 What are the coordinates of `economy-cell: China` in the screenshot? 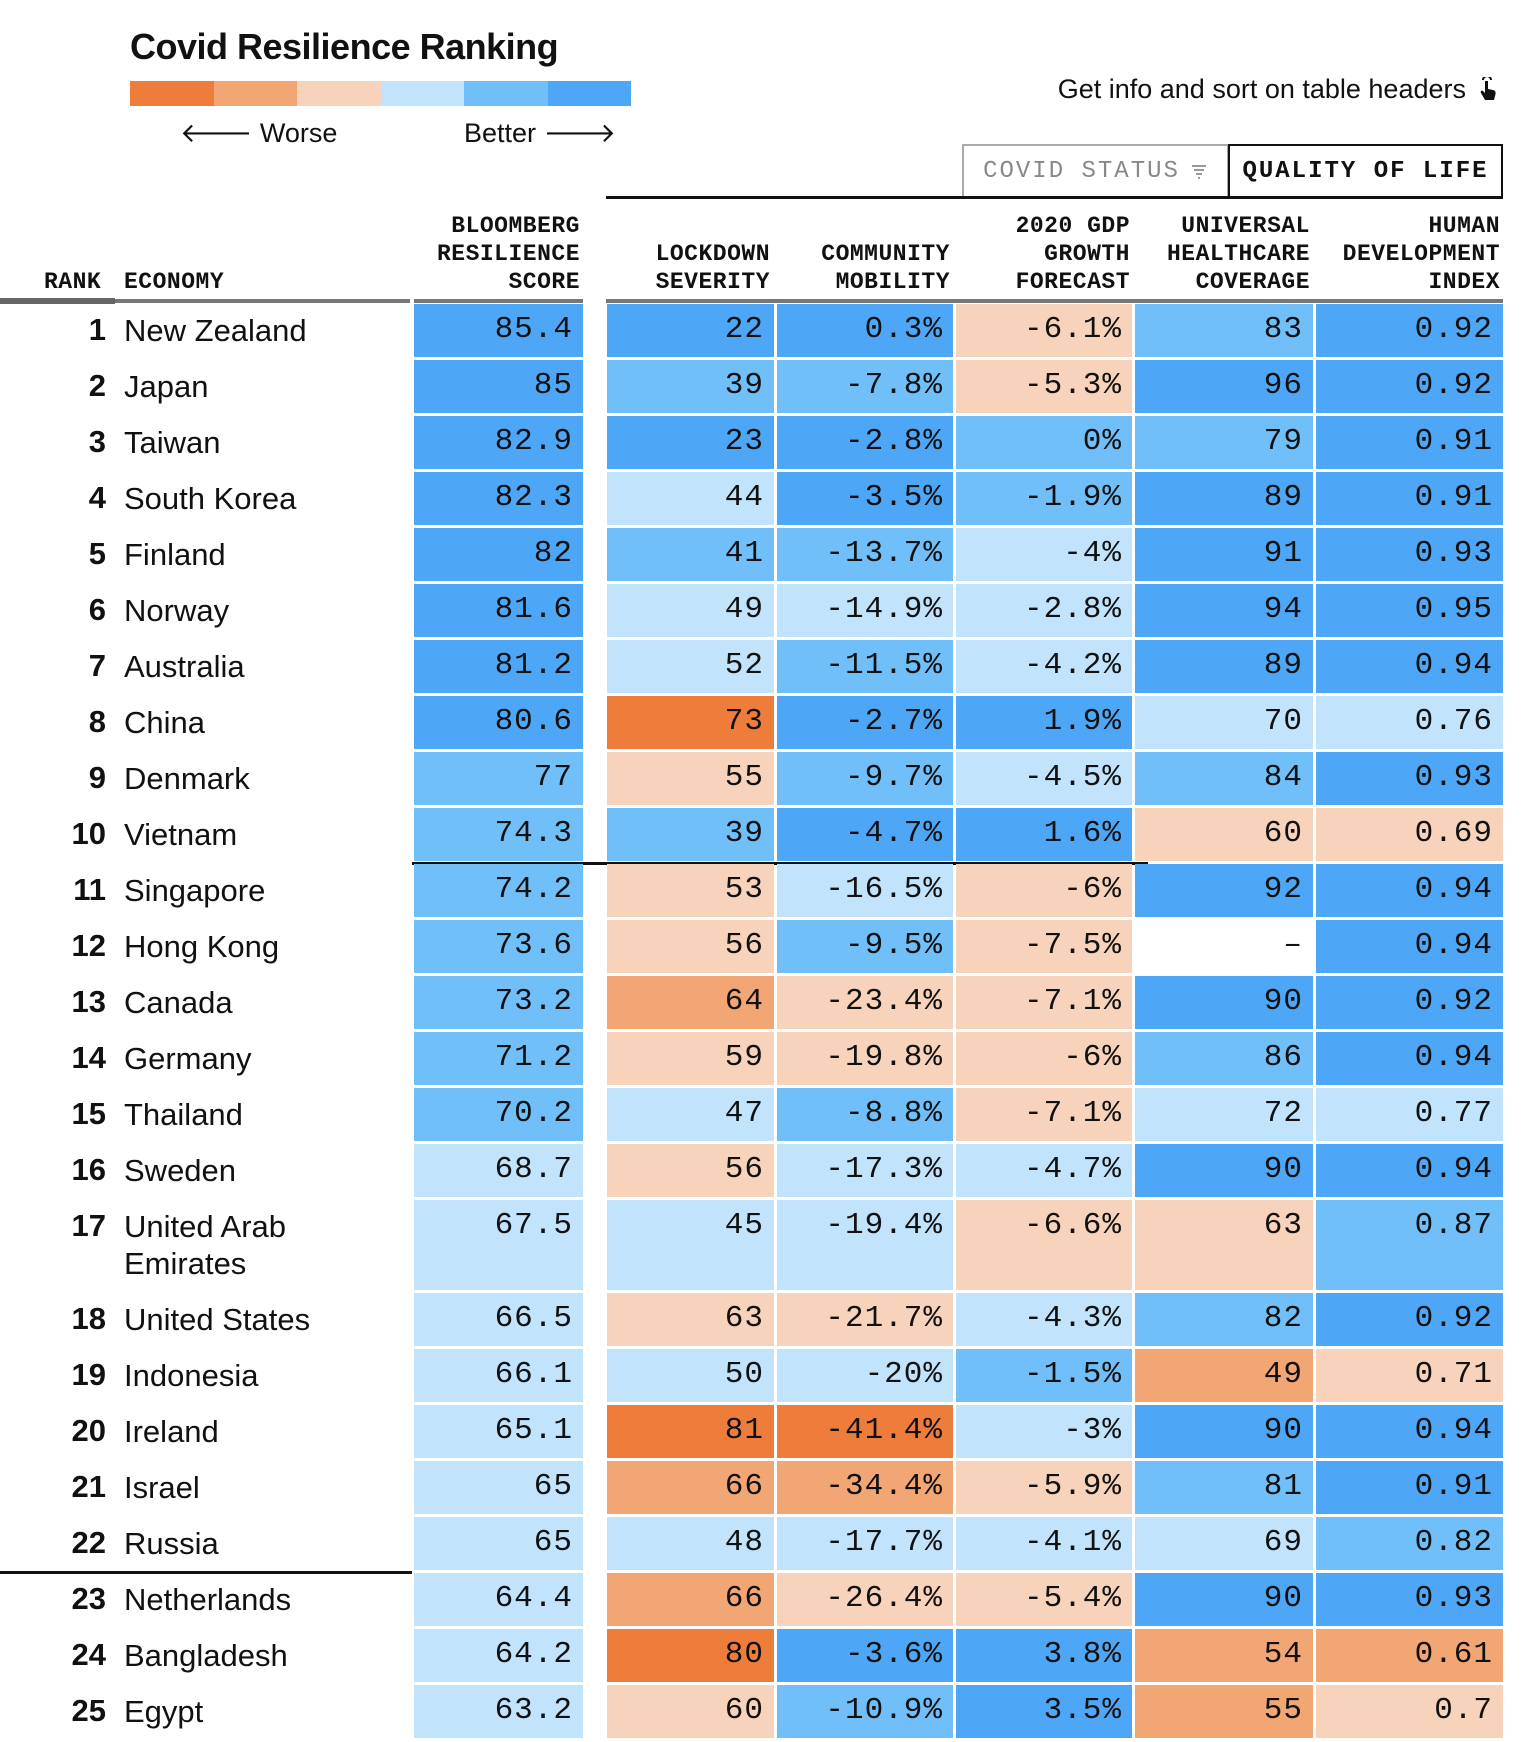 It's located at (164, 722).